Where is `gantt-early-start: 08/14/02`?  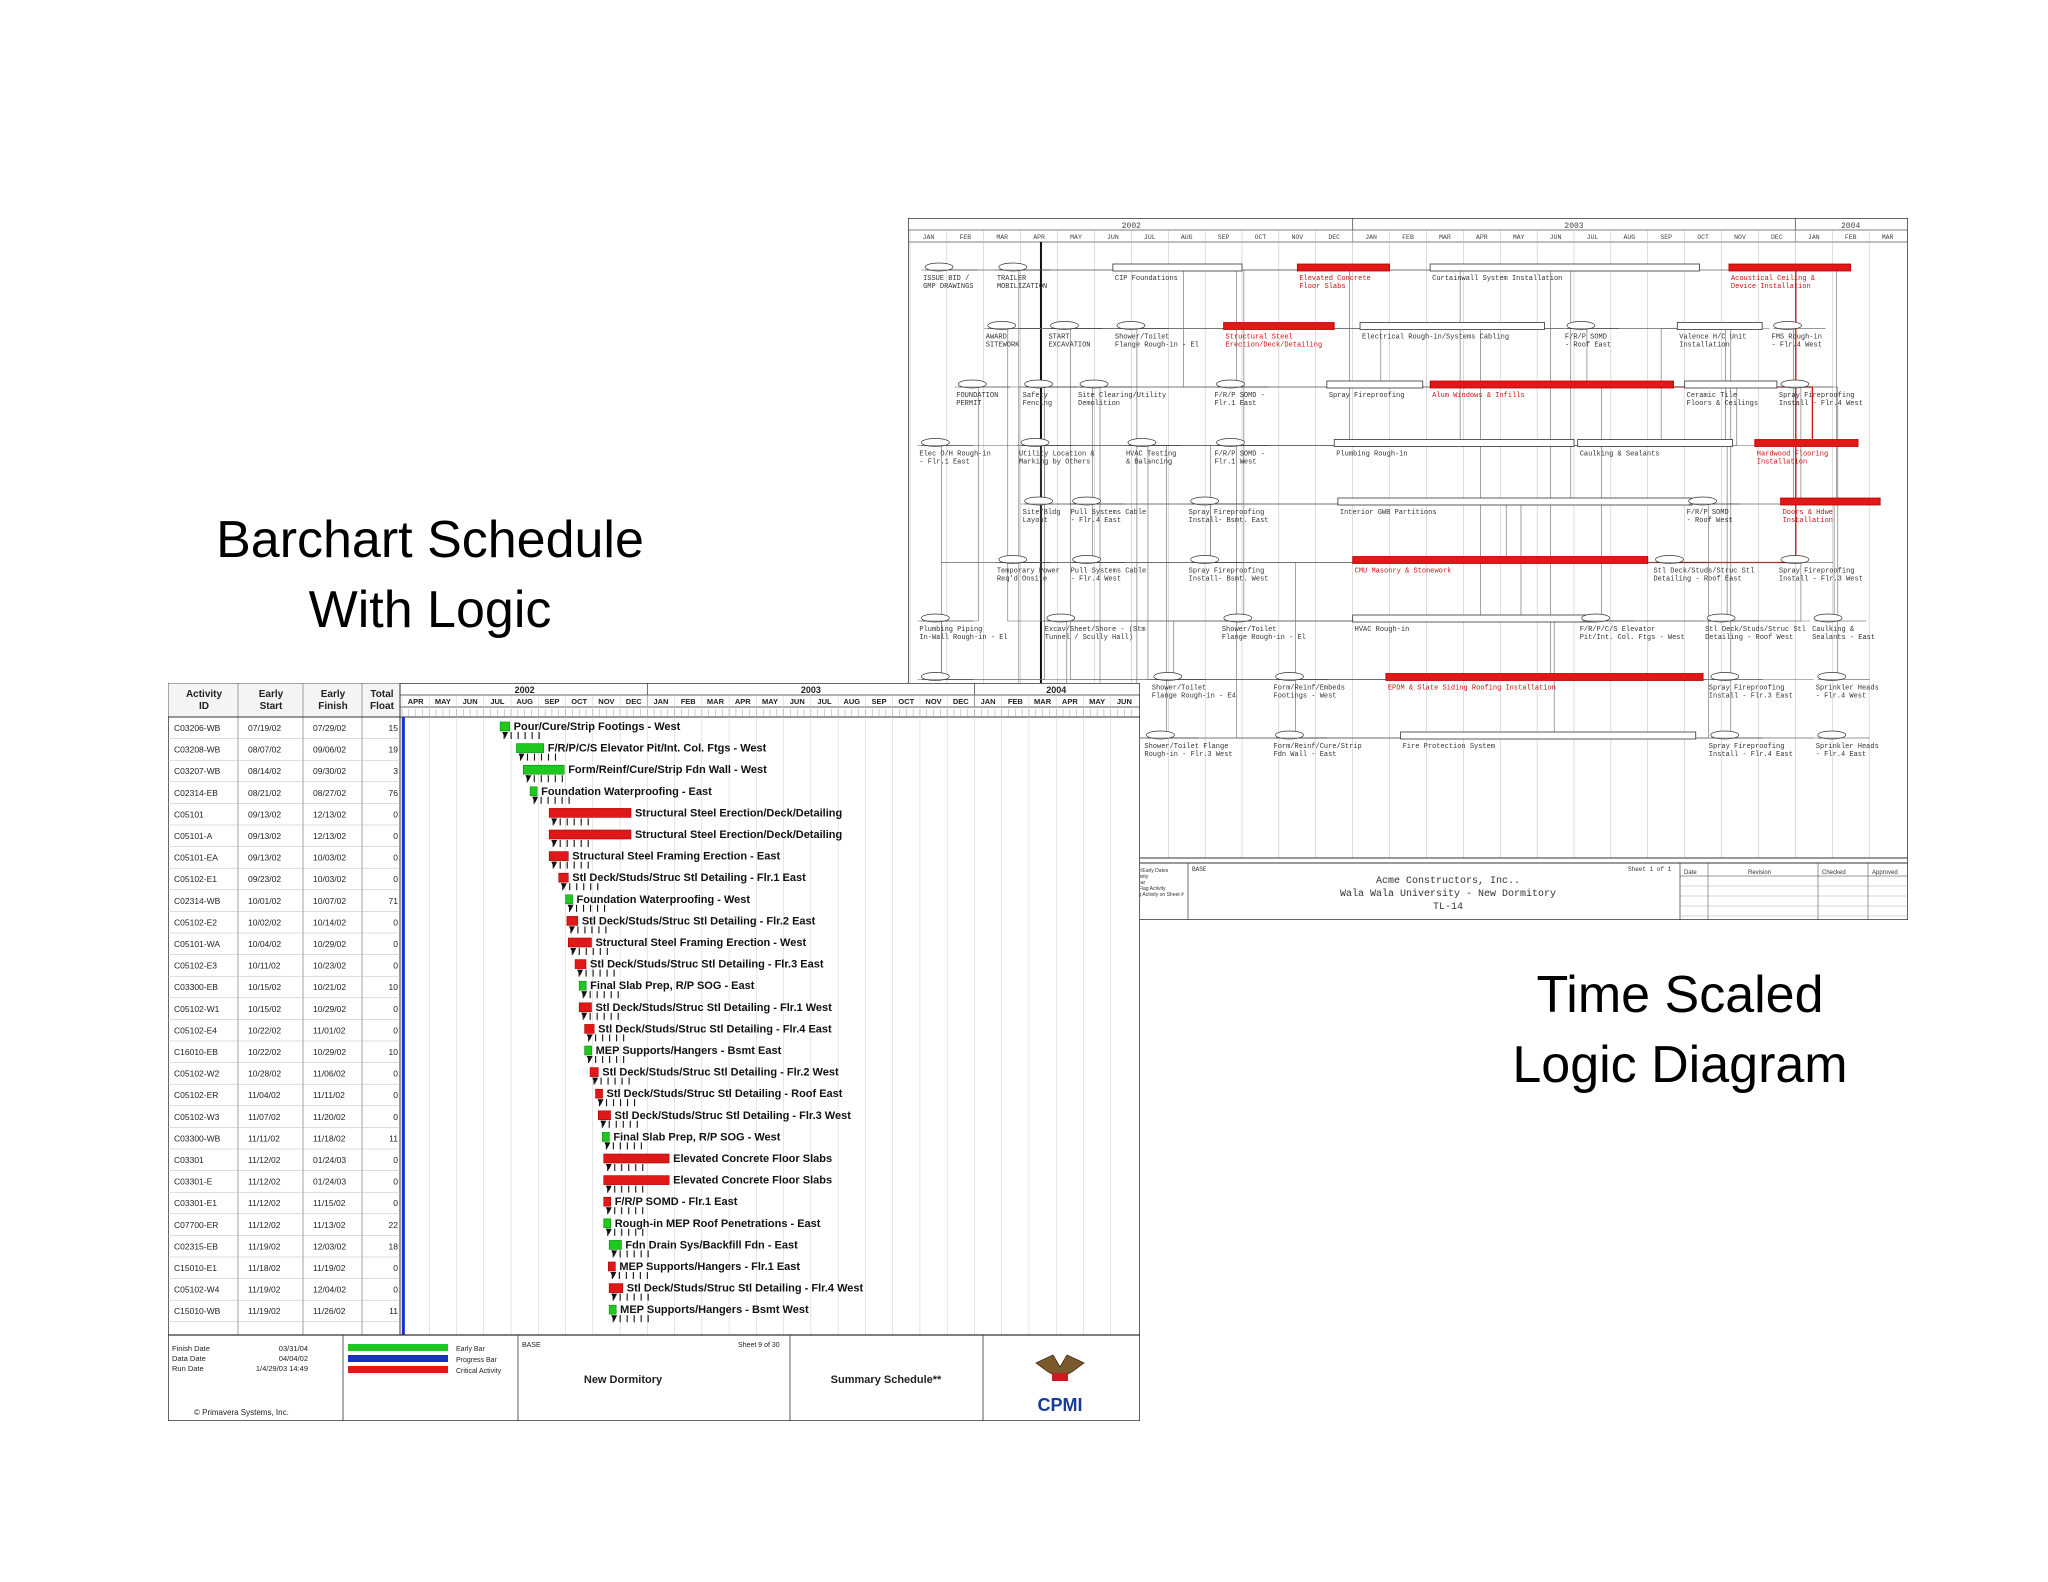 gantt-early-start: 08/14/02 is located at coordinates (264, 771).